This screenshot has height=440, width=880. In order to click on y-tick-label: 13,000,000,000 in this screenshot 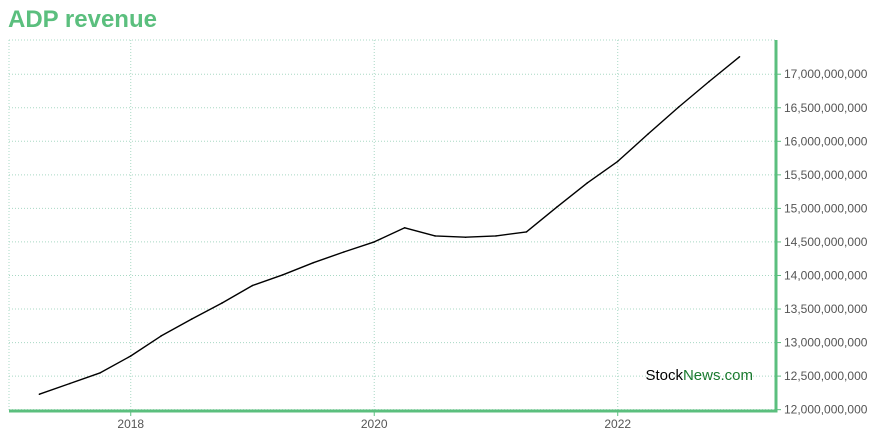, I will do `click(826, 343)`.